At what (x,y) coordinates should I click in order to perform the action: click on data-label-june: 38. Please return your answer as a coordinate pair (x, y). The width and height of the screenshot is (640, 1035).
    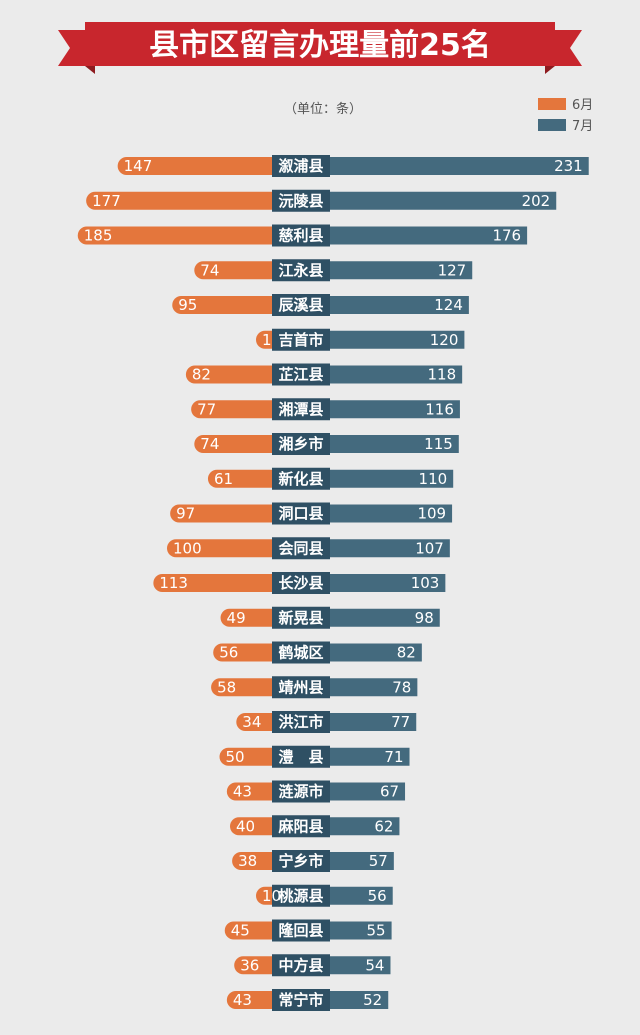
    Looking at the image, I should click on (247, 861).